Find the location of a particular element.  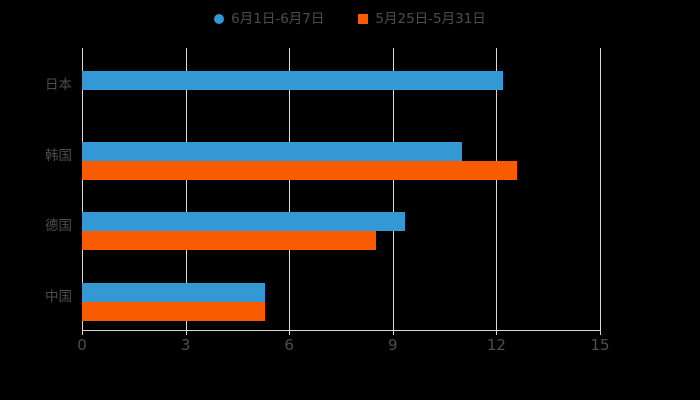

legend-item: 6月1日-6月7日 is located at coordinates (269, 19).